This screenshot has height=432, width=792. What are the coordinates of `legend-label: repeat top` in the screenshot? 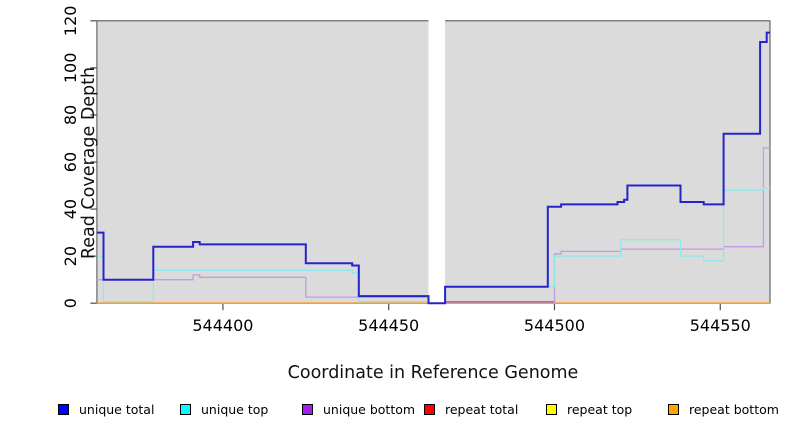 It's located at (600, 409).